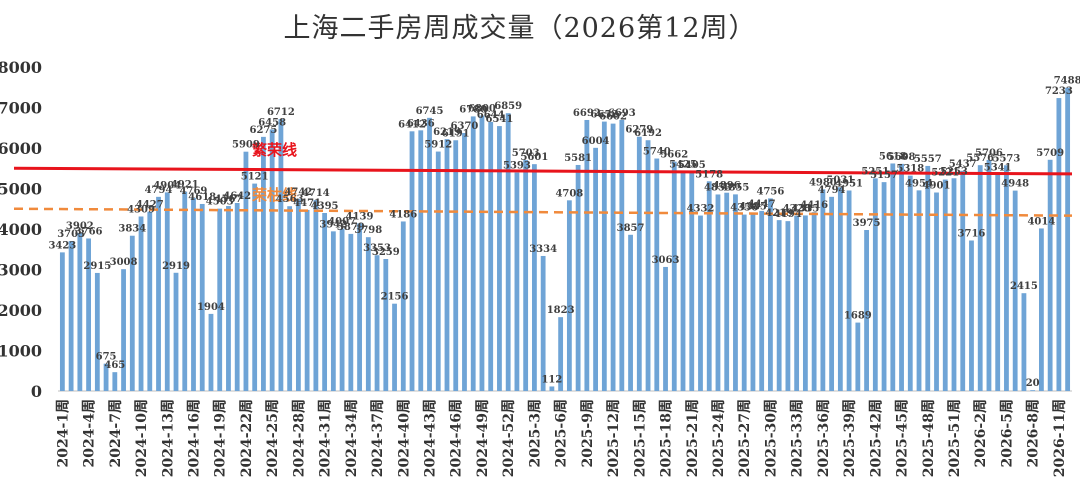  Describe the element at coordinates (850, 438) in the screenshot. I see `x-tick-label: 2025-39周` at that location.